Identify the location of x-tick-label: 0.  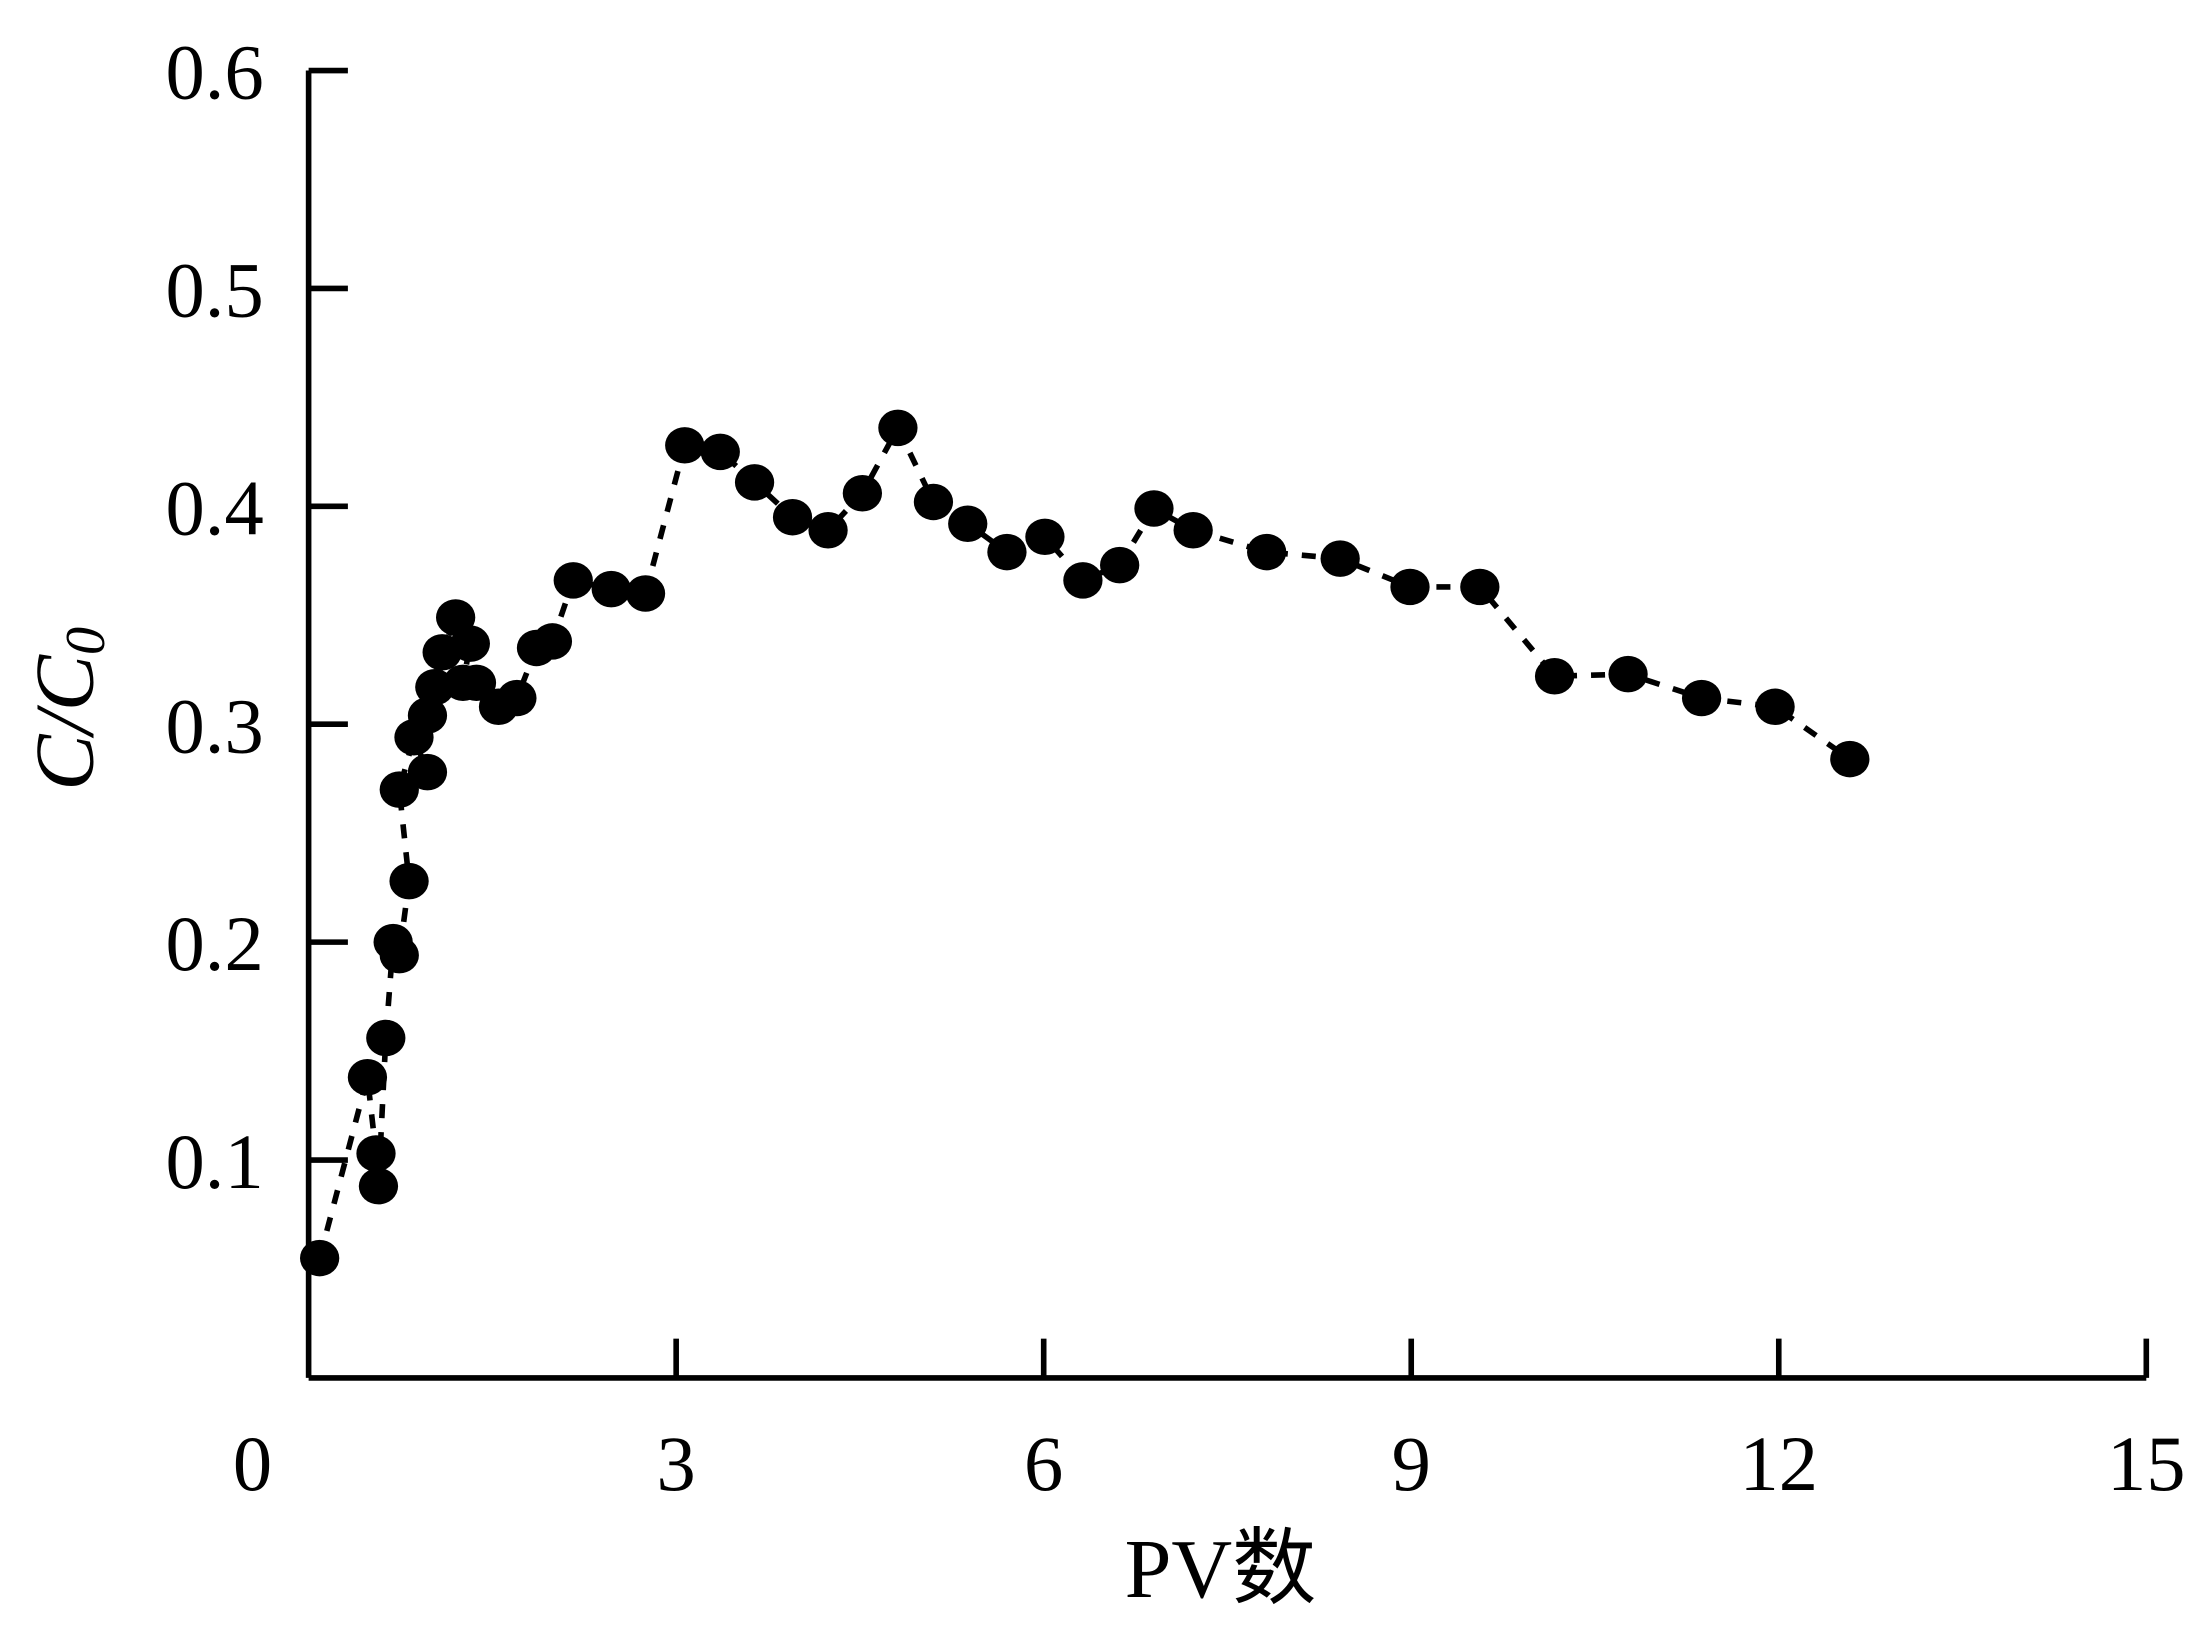
(252, 1463).